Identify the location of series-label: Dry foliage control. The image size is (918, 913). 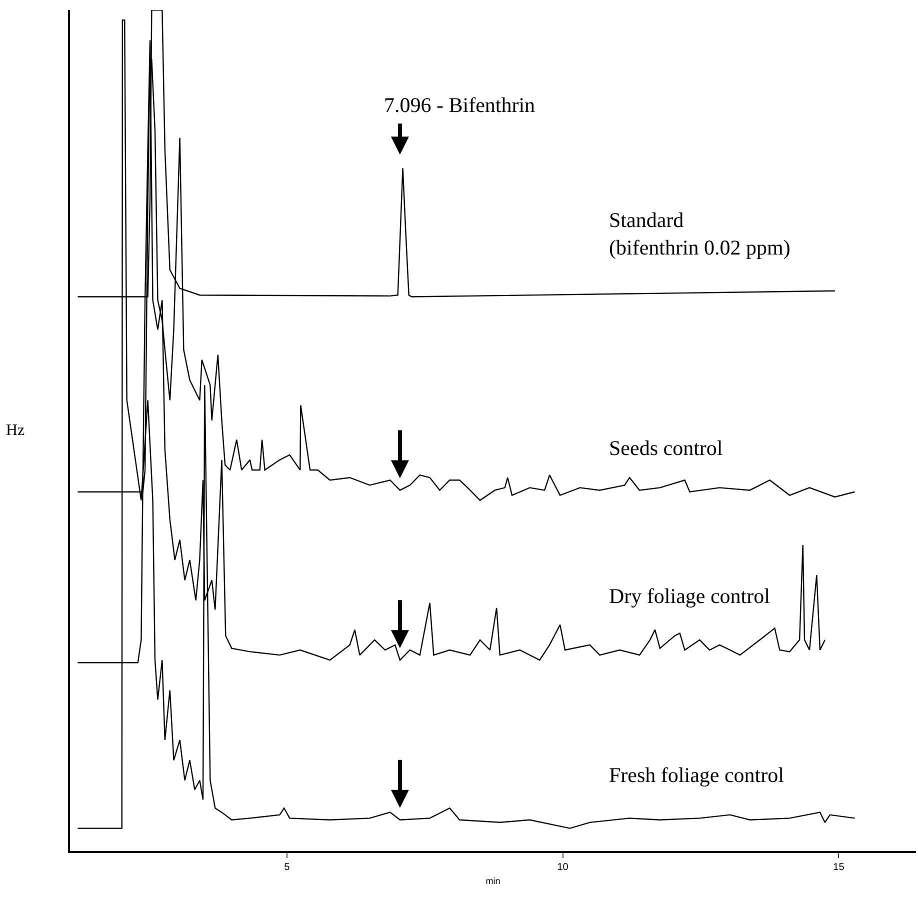
(689, 596).